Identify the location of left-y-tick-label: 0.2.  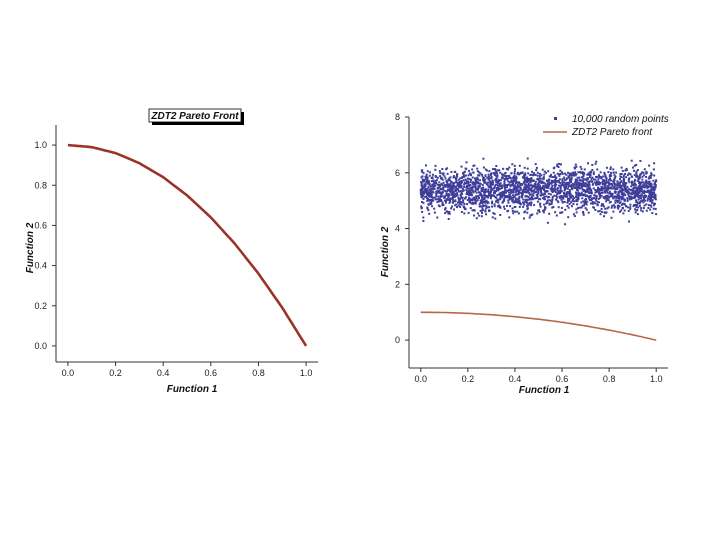
(40, 306).